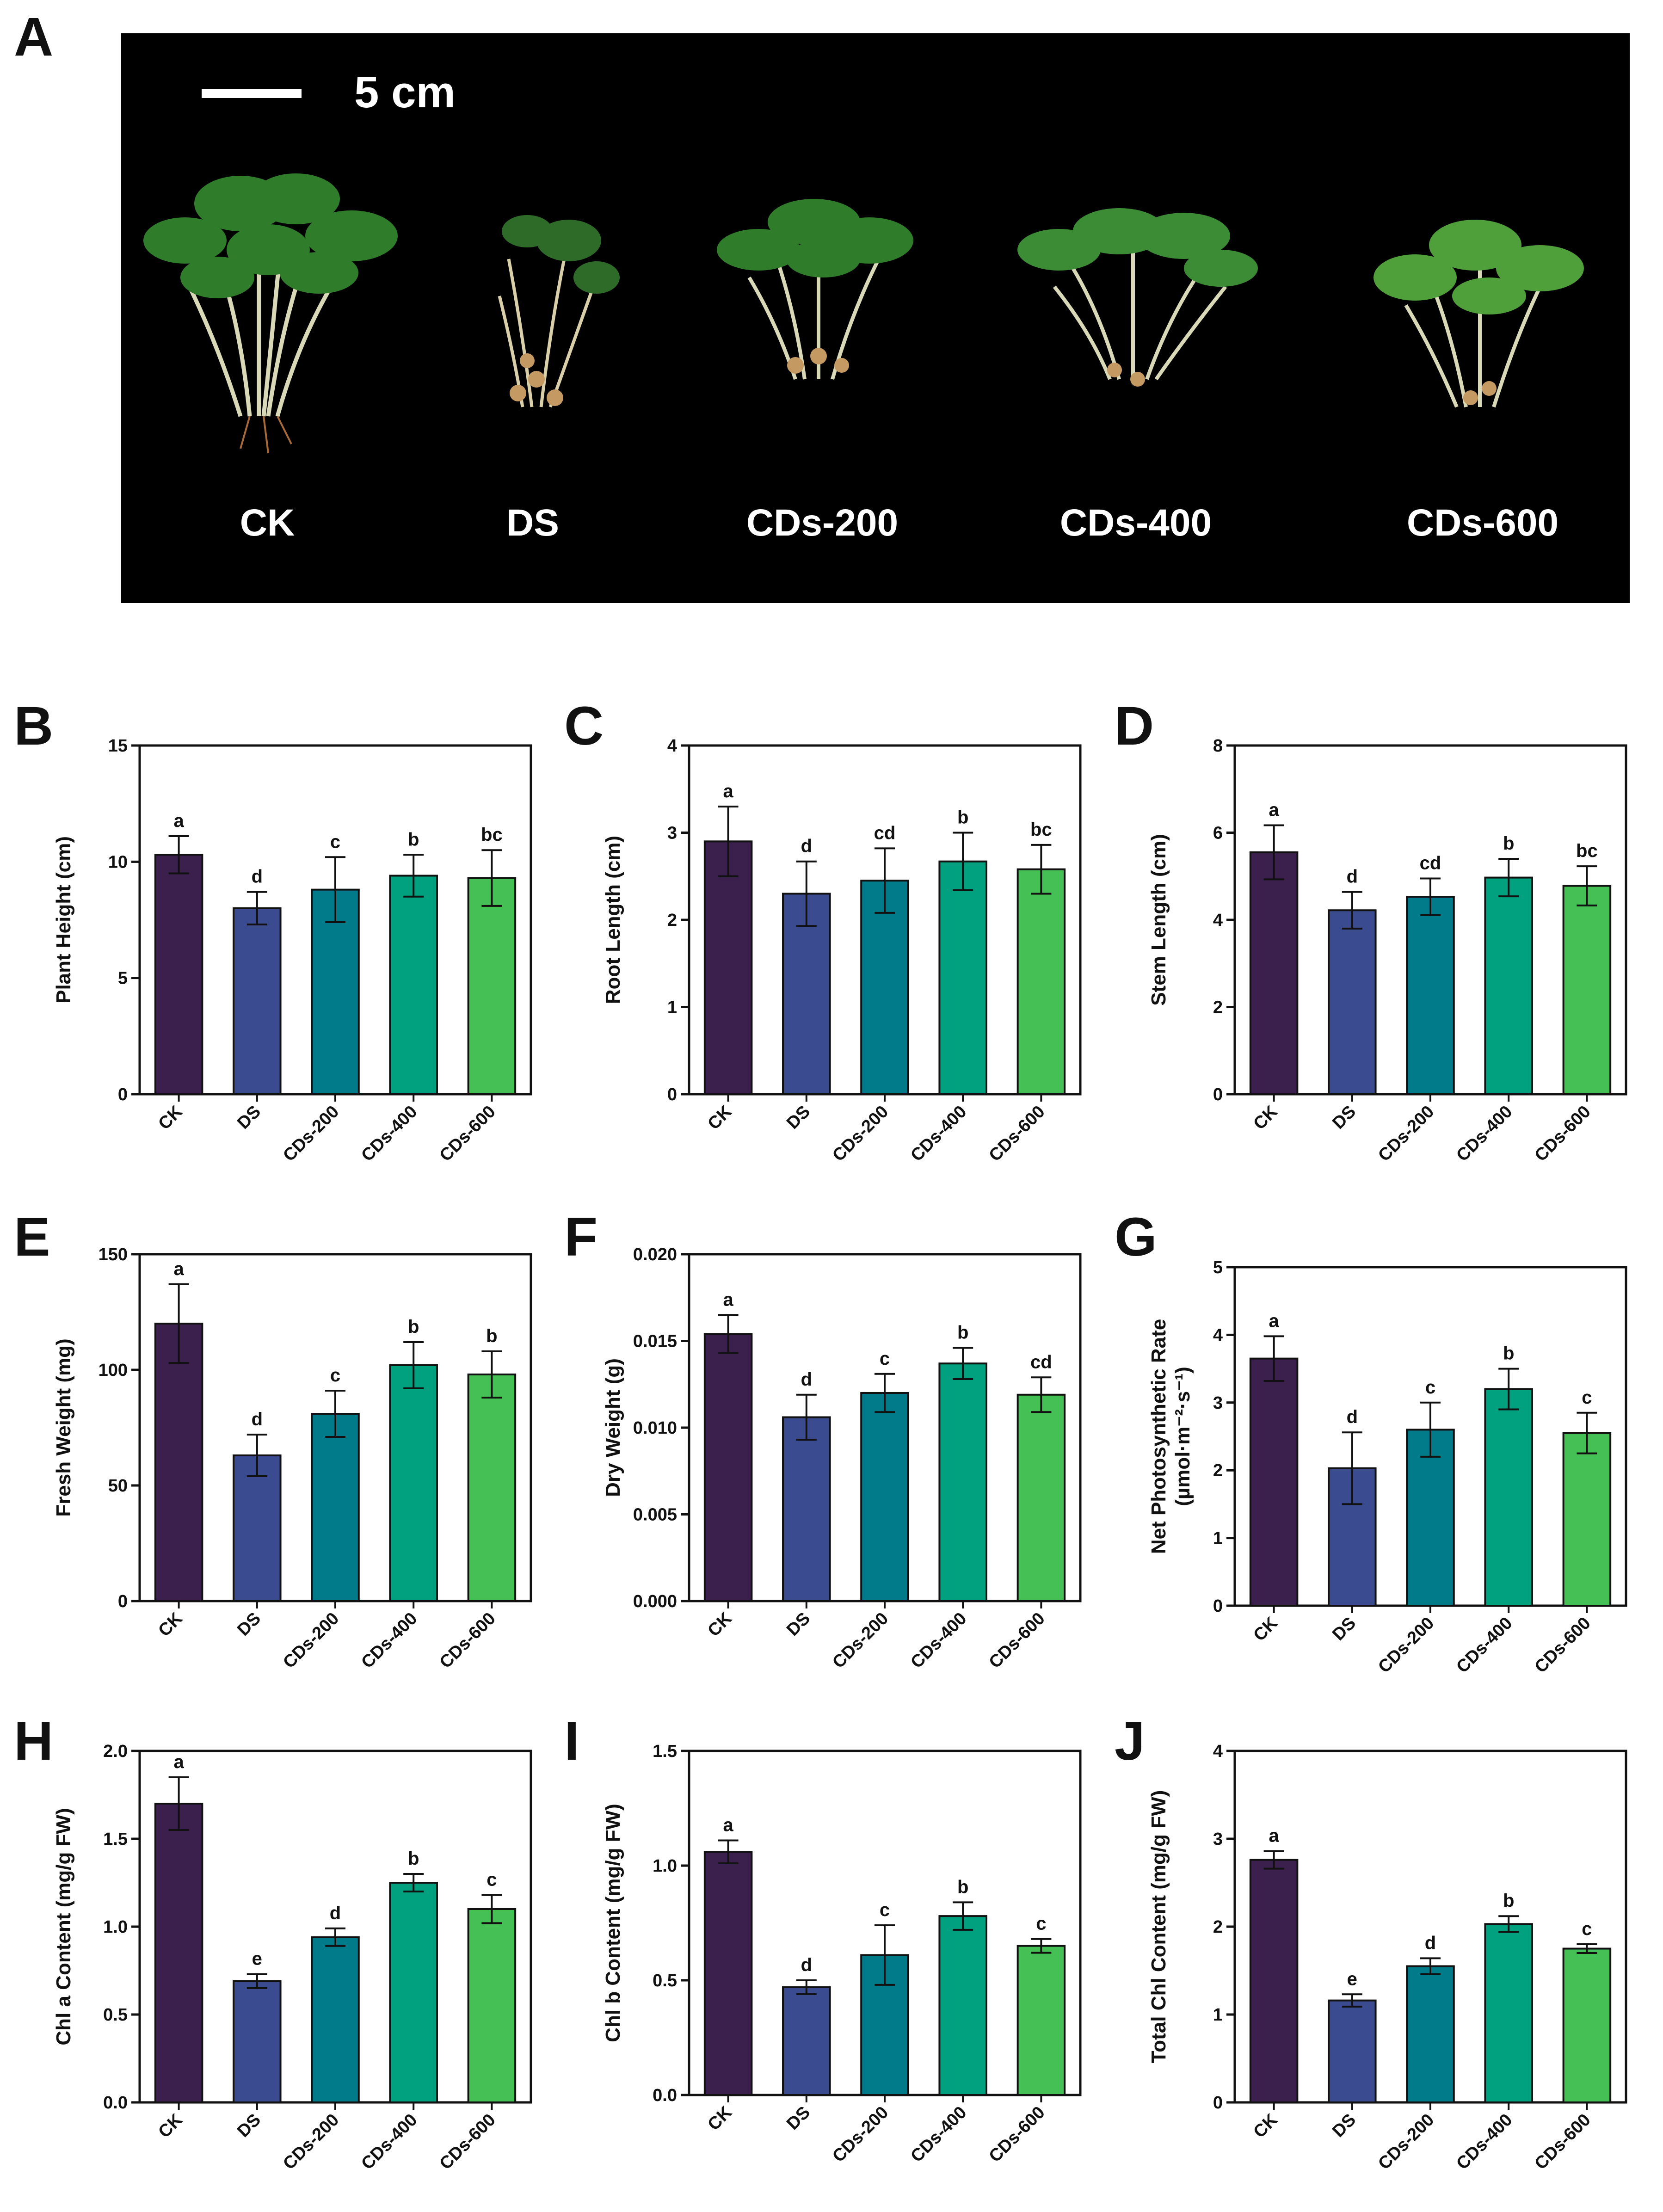  Describe the element at coordinates (118, 746) in the screenshot. I see `chart-b-ytick-label: 15` at that location.